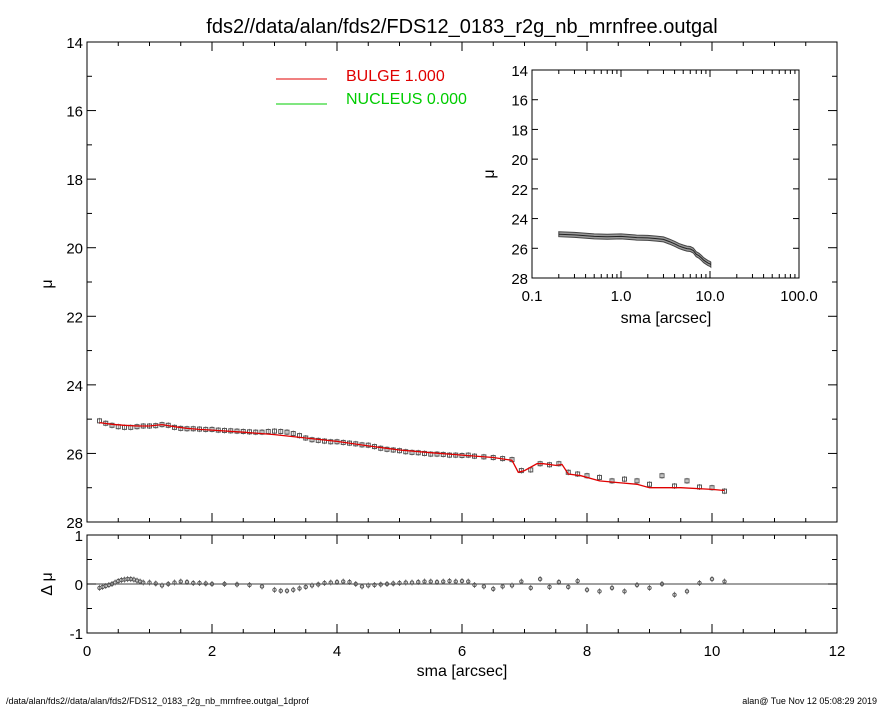  What do you see at coordinates (799, 296) in the screenshot?
I see `inset-x-tick-label: 100.0` at bounding box center [799, 296].